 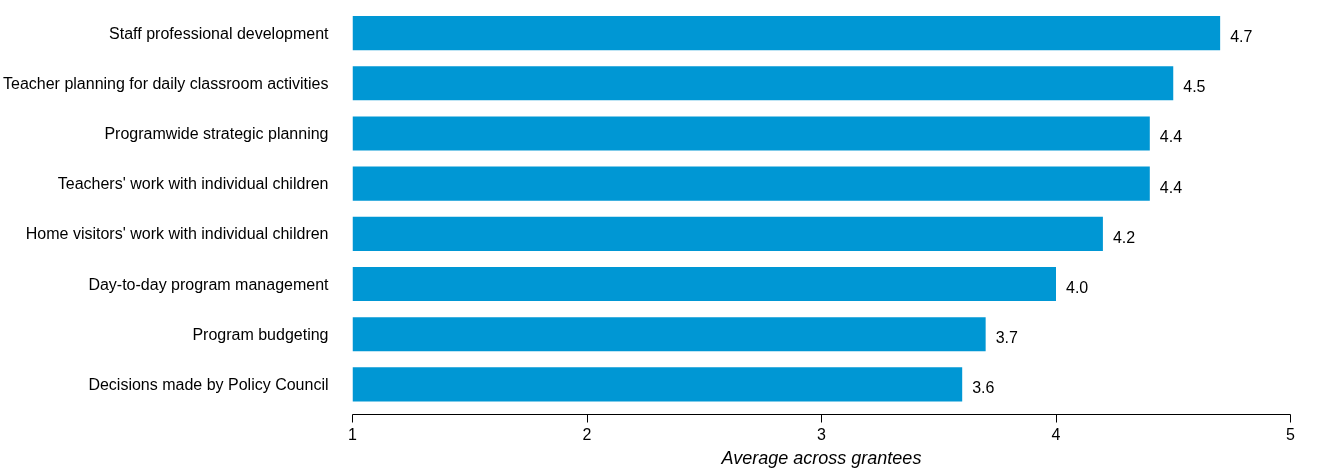 What do you see at coordinates (208, 384) in the screenshot?
I see `y-tick-label: Decisions made by Policy Council` at bounding box center [208, 384].